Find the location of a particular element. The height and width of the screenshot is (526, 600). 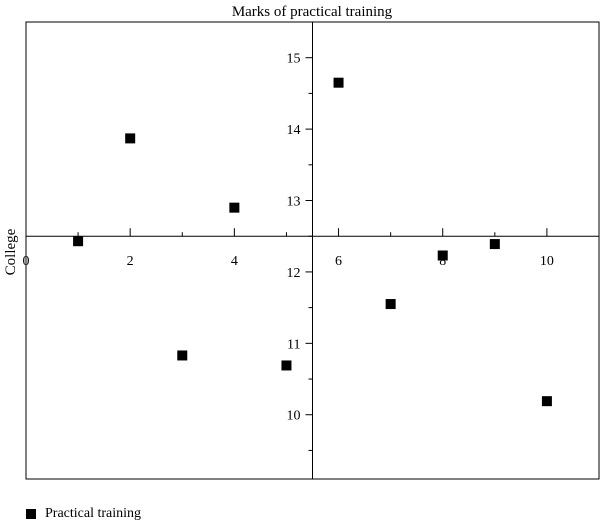

y-tick-label: 13 is located at coordinates (294, 202).